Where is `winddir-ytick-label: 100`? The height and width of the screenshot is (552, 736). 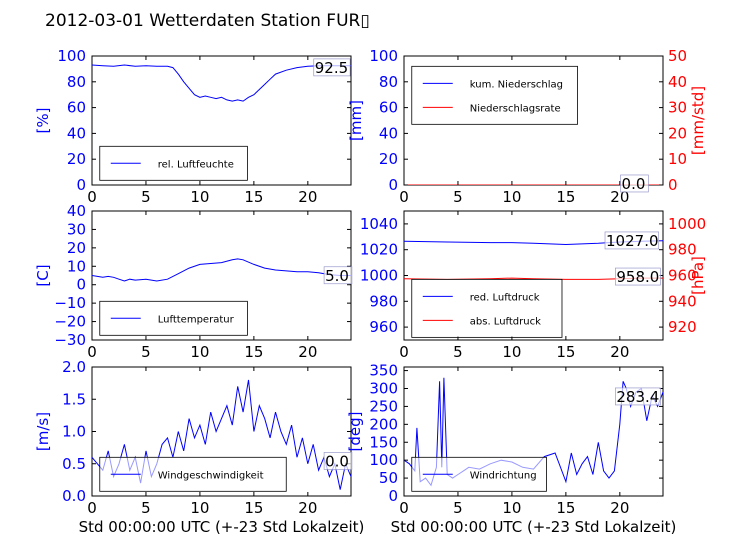
winddir-ytick-label: 100 is located at coordinates (383, 460).